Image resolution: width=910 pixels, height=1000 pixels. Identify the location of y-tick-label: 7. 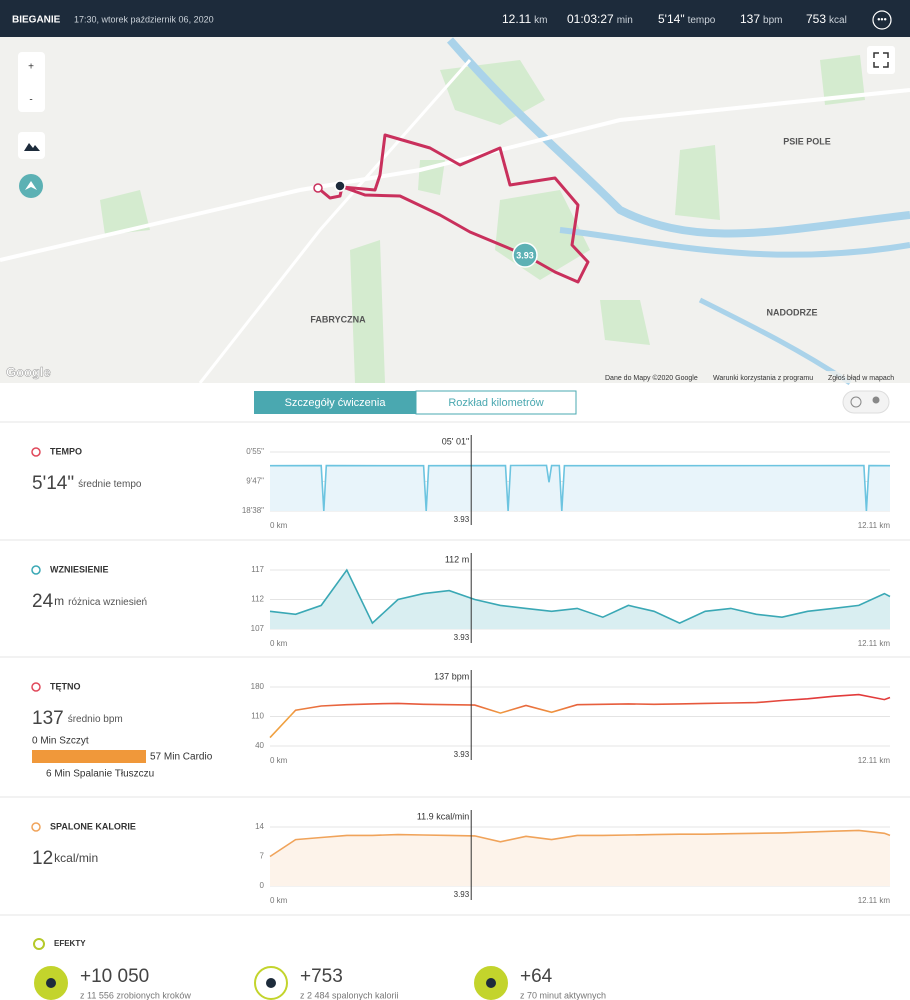
(262, 856).